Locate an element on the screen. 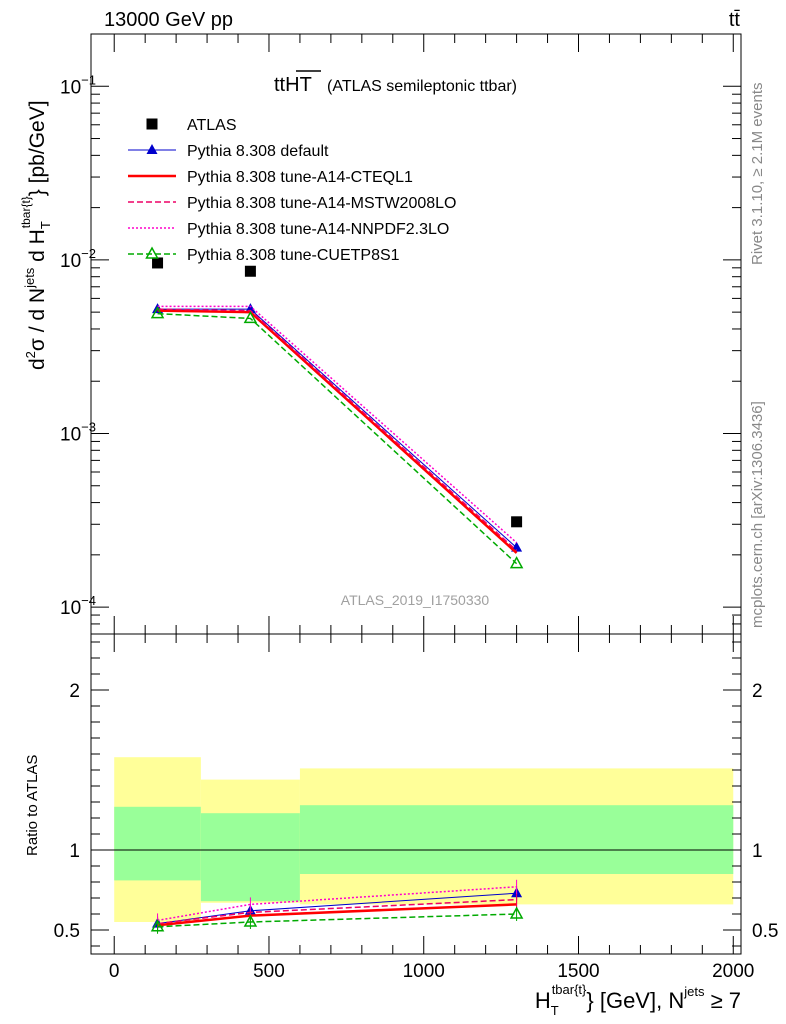  ylabel-unit: } [pb/GeV] is located at coordinates (37, 148).